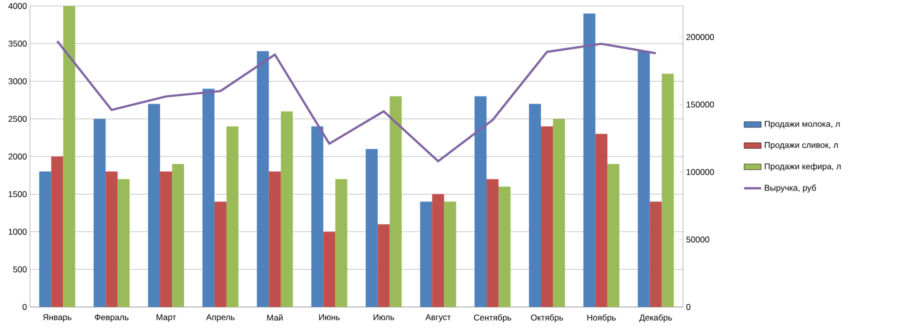 The width and height of the screenshot is (900, 333). Describe the element at coordinates (384, 317) in the screenshot. I see `x-tick-label: Июль` at that location.